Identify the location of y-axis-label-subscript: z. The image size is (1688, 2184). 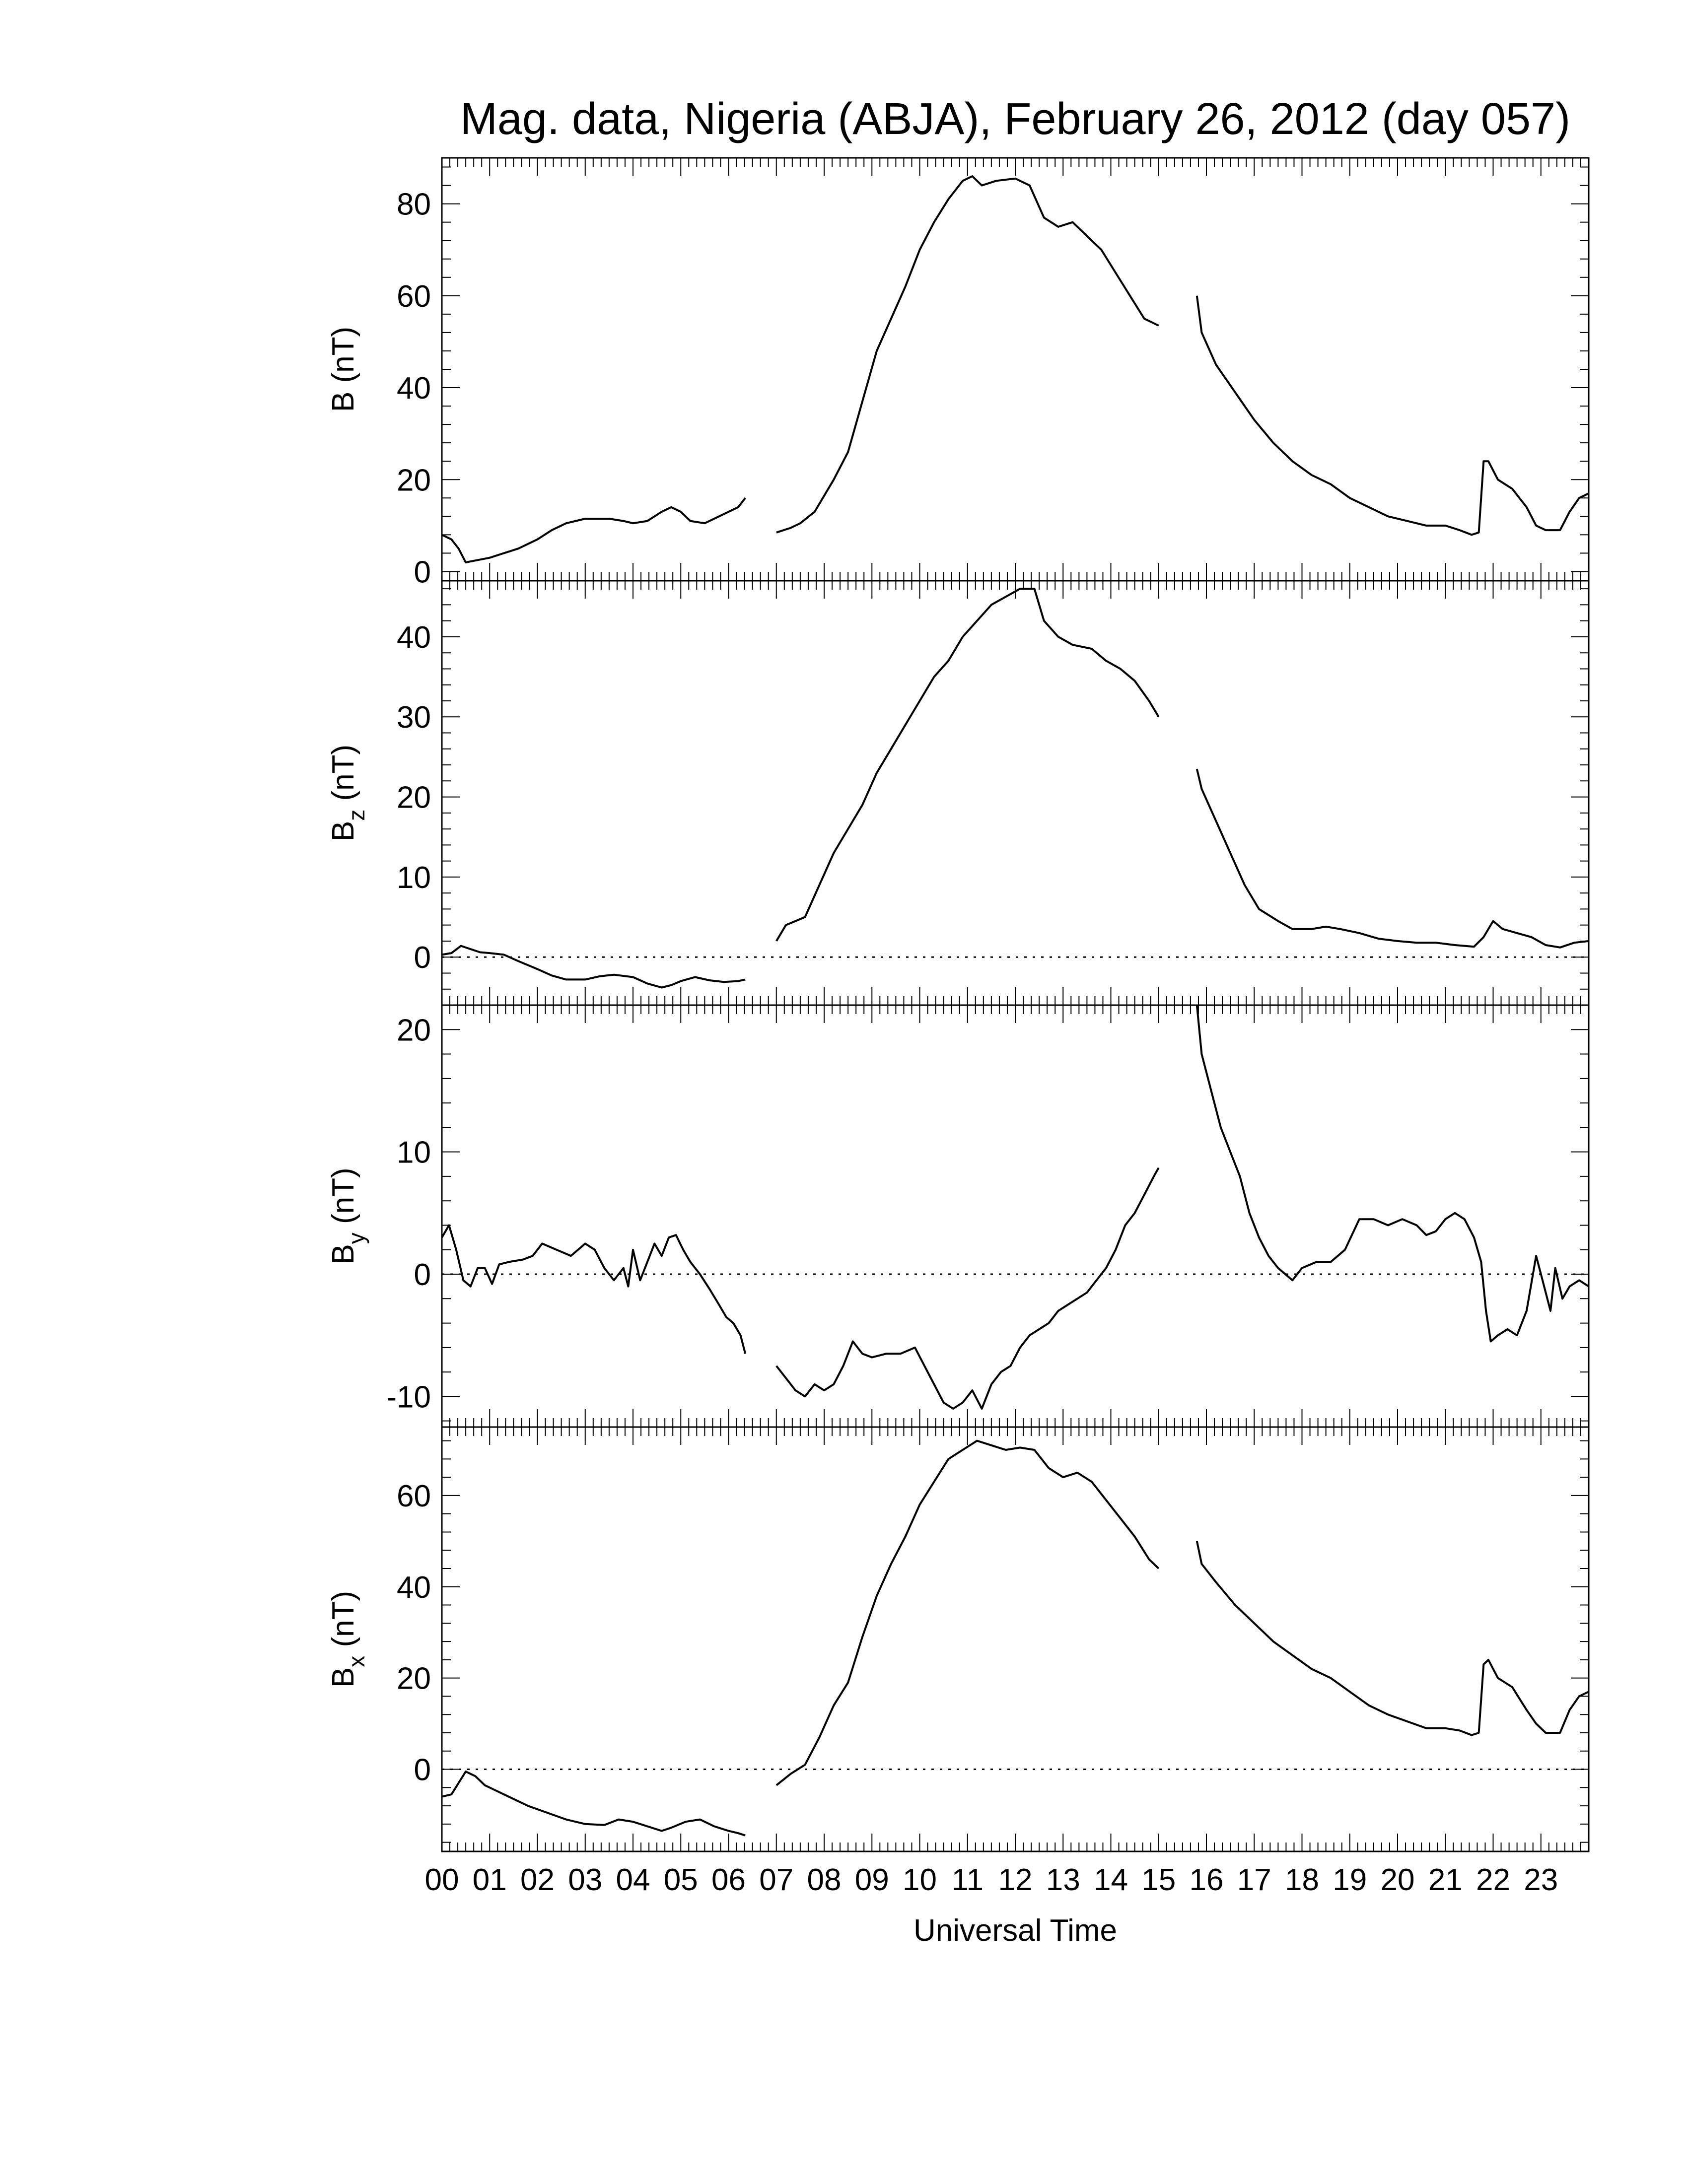
(356, 815).